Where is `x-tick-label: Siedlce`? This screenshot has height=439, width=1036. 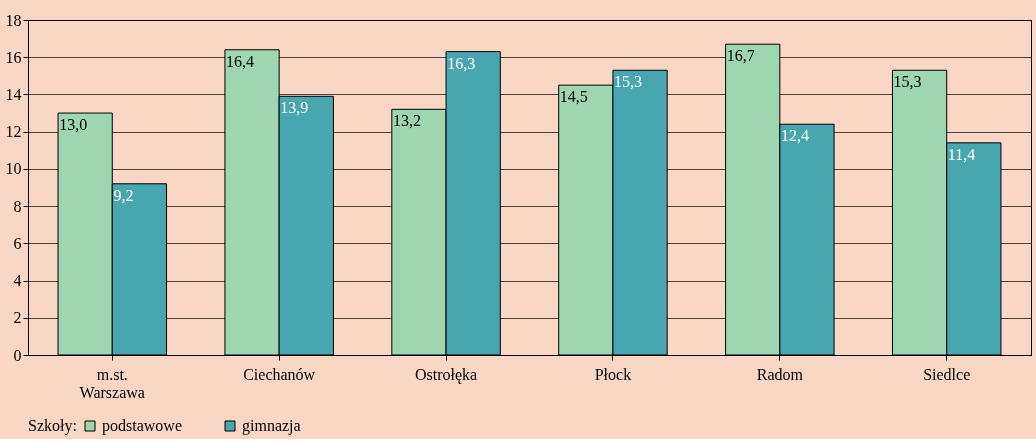
x-tick-label: Siedlce is located at coordinates (947, 374).